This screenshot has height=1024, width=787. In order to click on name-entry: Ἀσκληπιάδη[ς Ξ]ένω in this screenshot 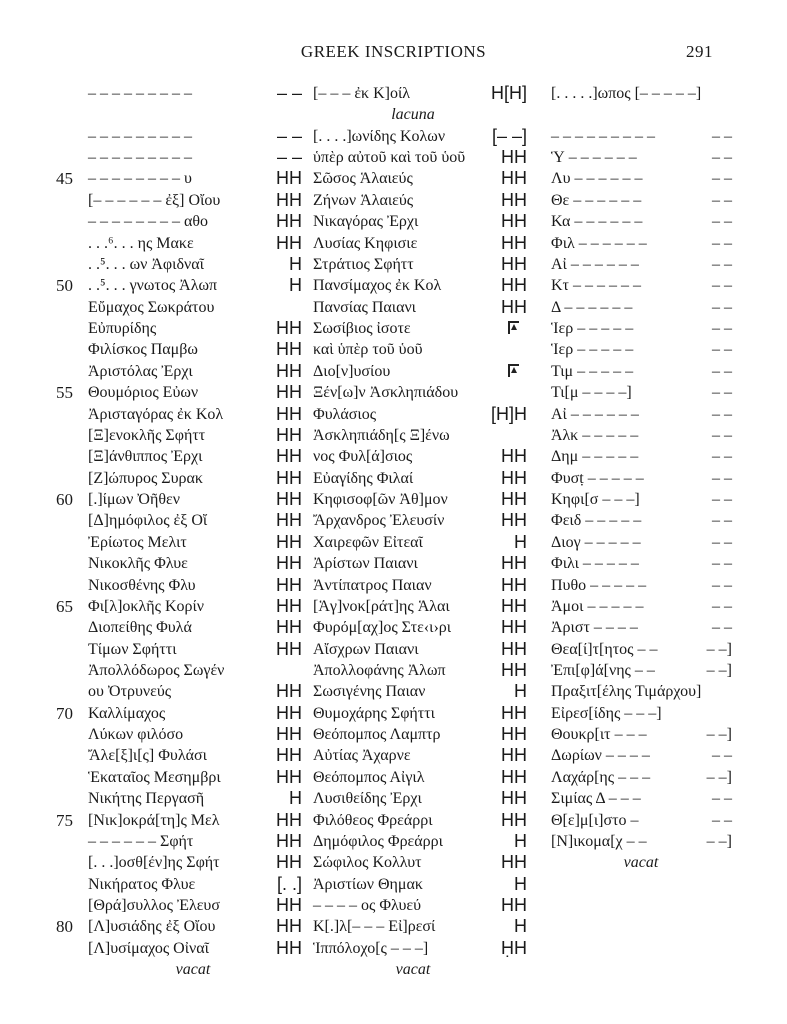, I will do `click(381, 435)`.